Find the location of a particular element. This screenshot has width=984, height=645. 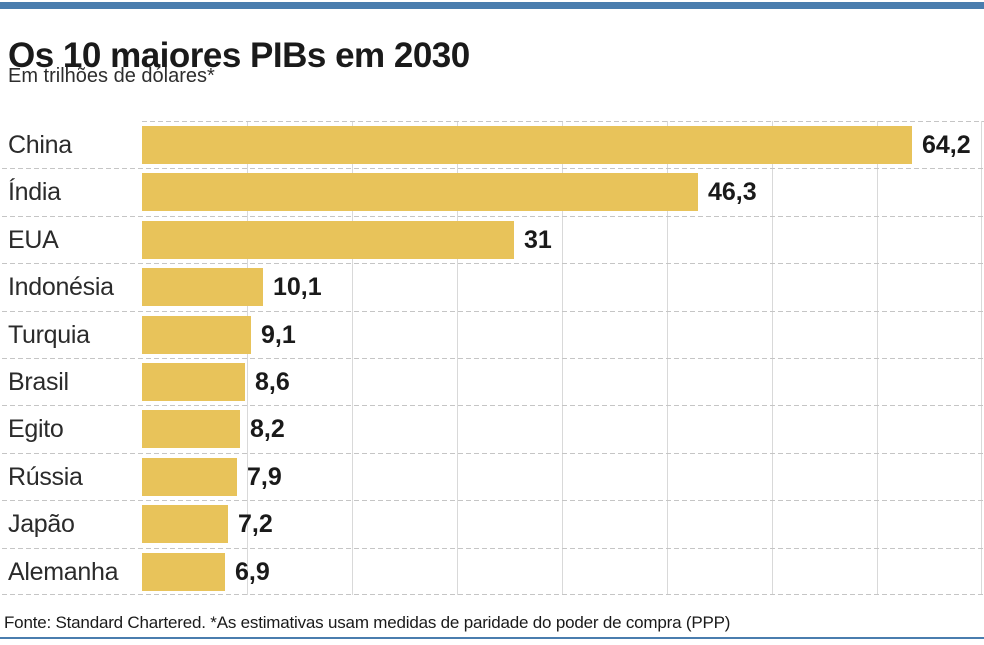

category-label-japao: Japão is located at coordinates (41, 523).